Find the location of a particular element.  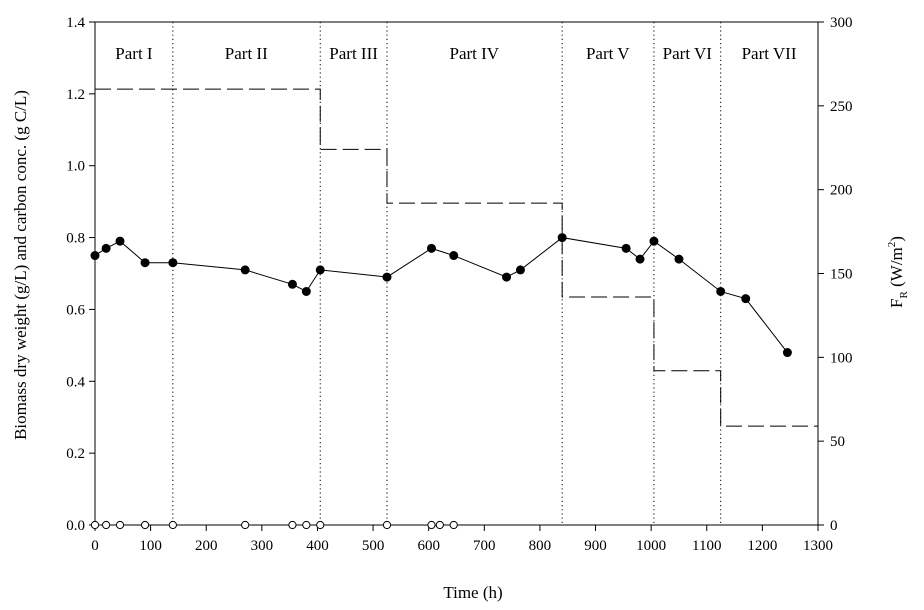

y-left-tick-label: 0.6 is located at coordinates (75, 310).